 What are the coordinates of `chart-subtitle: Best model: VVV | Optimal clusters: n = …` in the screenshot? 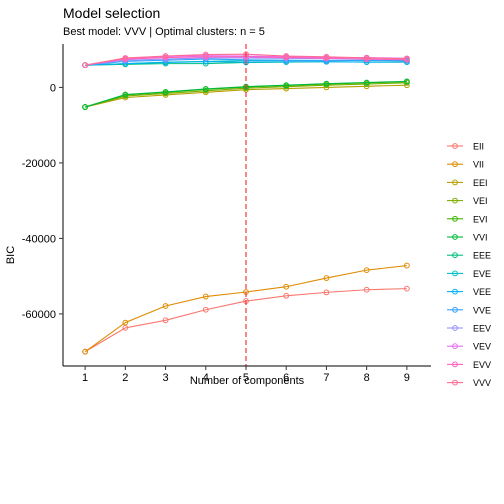 It's located at (164, 32).